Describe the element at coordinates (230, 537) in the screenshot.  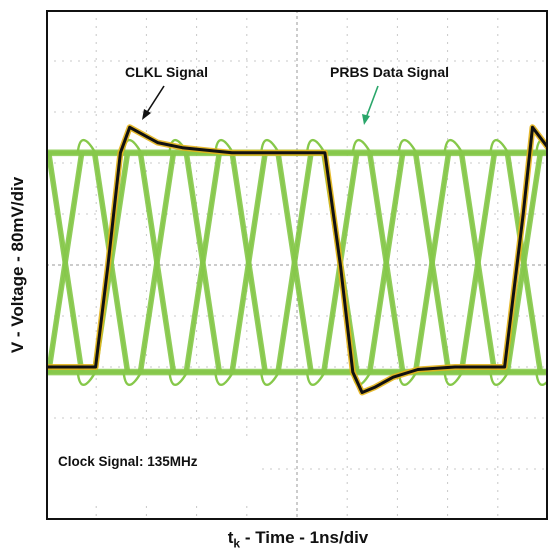
I see `x-axis-label-prefix: t` at that location.